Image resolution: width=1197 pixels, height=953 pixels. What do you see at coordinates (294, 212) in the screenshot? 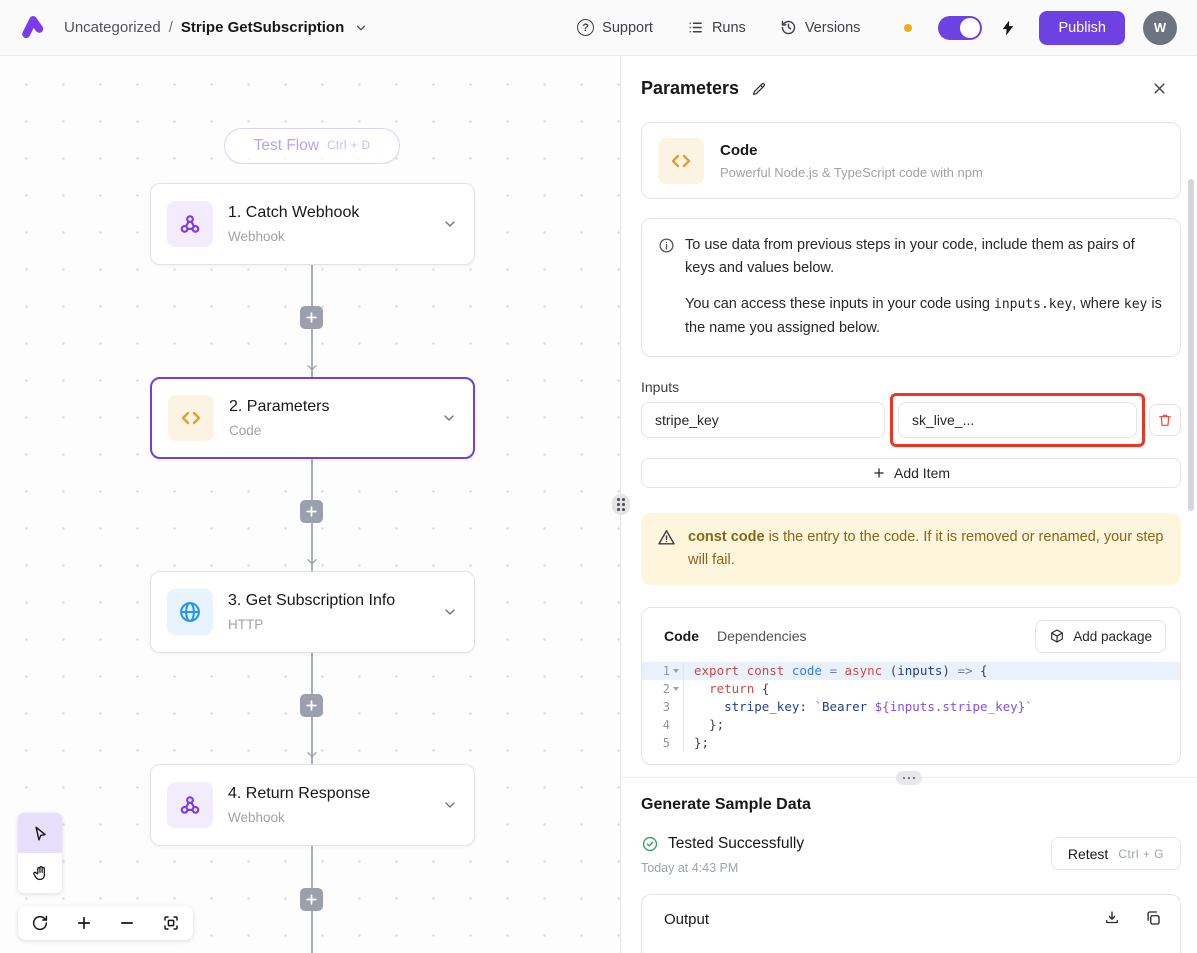
I see `step-title: 1. Catch Webhook` at bounding box center [294, 212].